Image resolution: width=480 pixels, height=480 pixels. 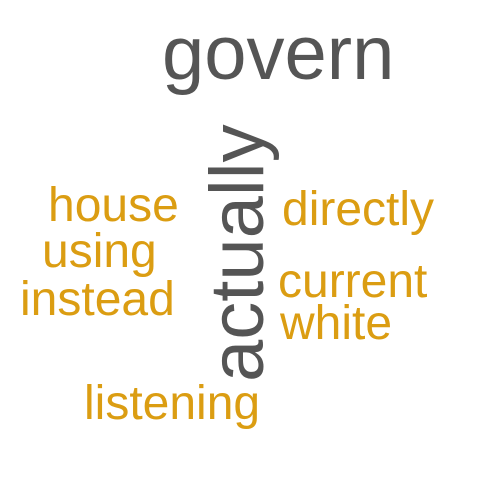 What do you see at coordinates (99, 251) in the screenshot?
I see `word-using: using` at bounding box center [99, 251].